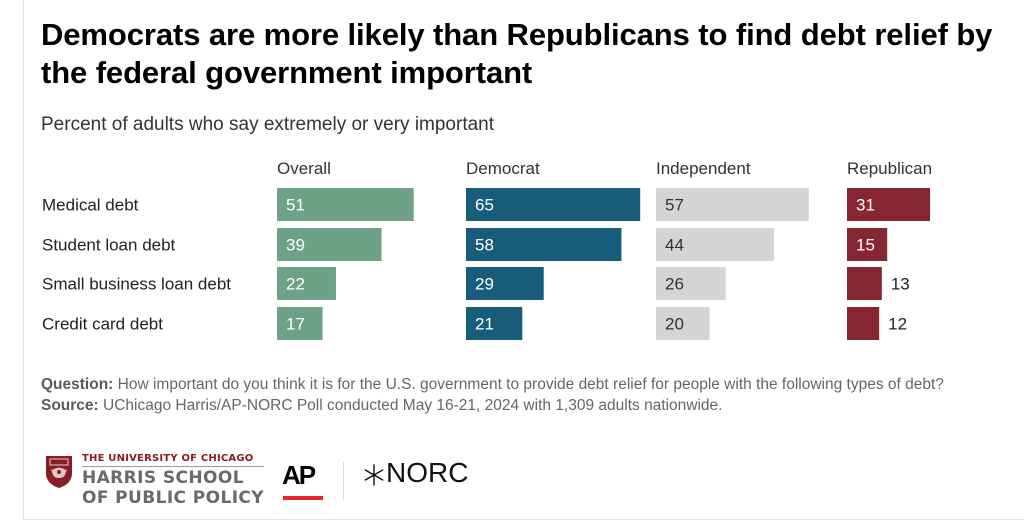 Image resolution: width=1024 pixels, height=524 pixels. What do you see at coordinates (715, 244) in the screenshot?
I see `bar-independent-student-loan-debt` at bounding box center [715, 244].